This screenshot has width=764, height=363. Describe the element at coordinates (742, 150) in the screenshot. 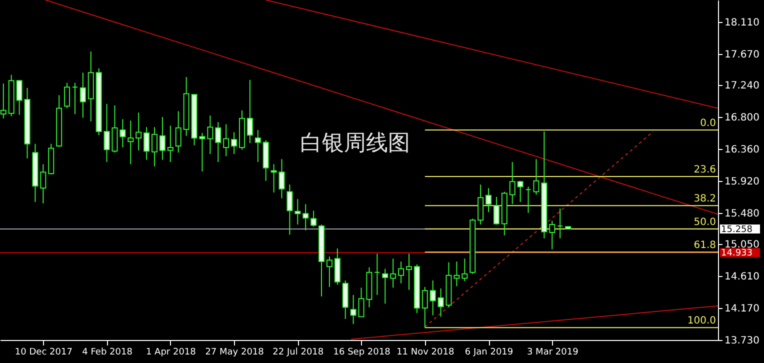

I see `y-tick-label: 16.360` at that location.